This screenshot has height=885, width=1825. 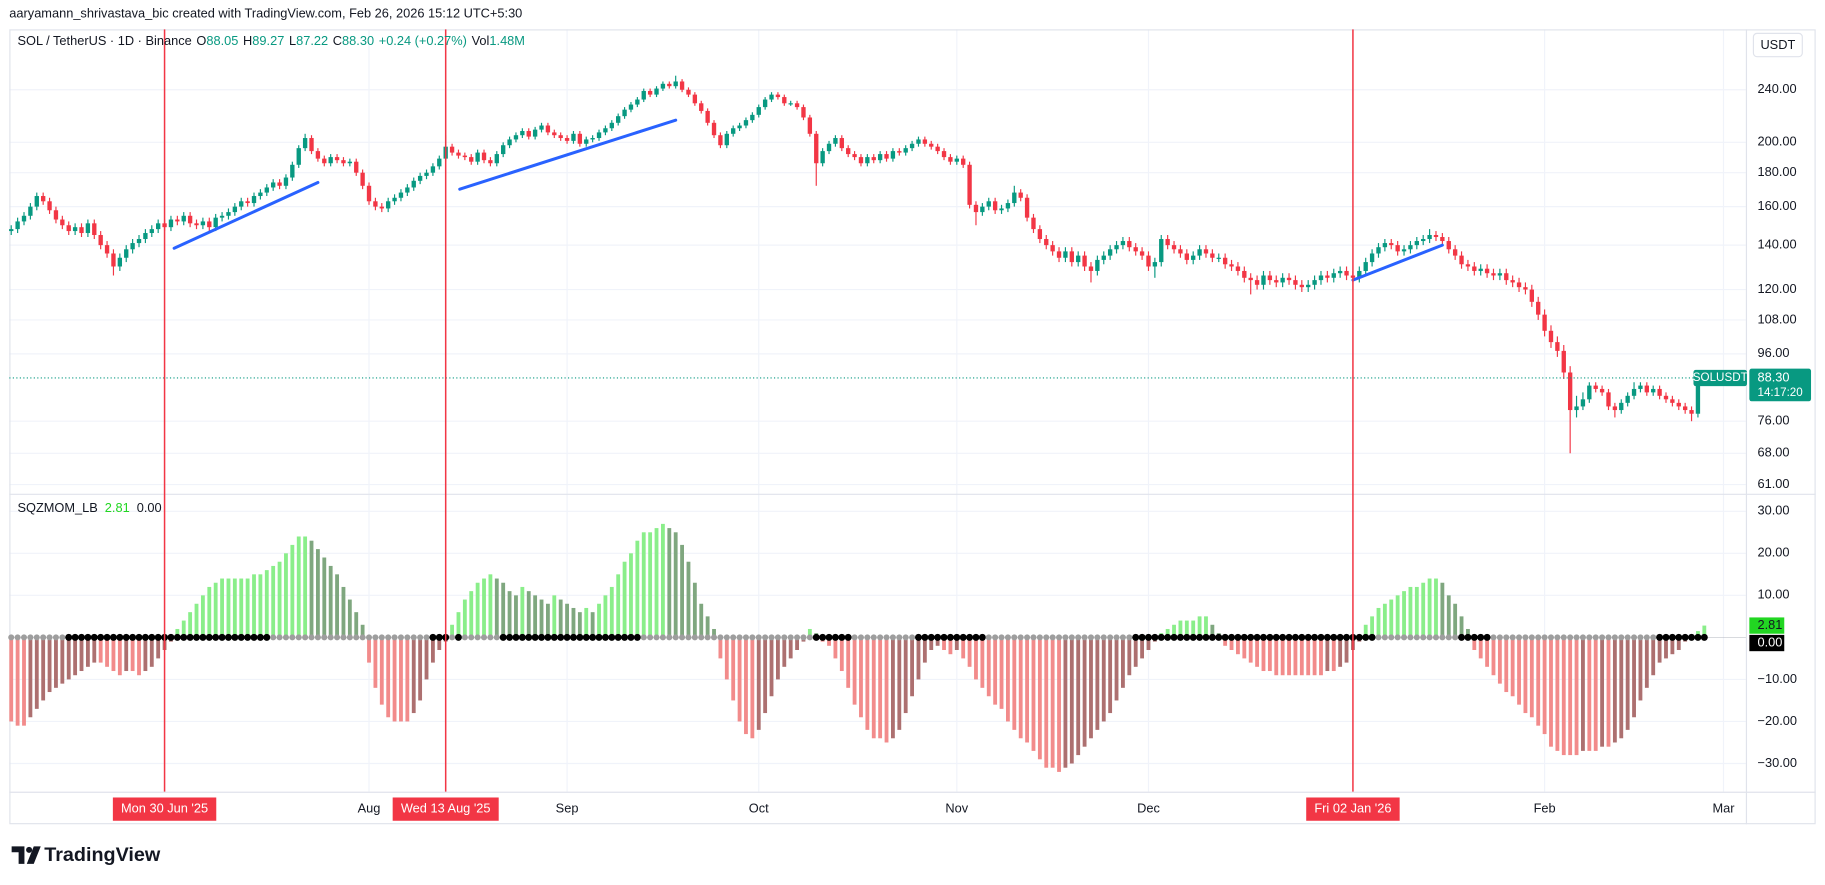 I want to click on y-tick-label: −10.00, so click(x=1776, y=678).